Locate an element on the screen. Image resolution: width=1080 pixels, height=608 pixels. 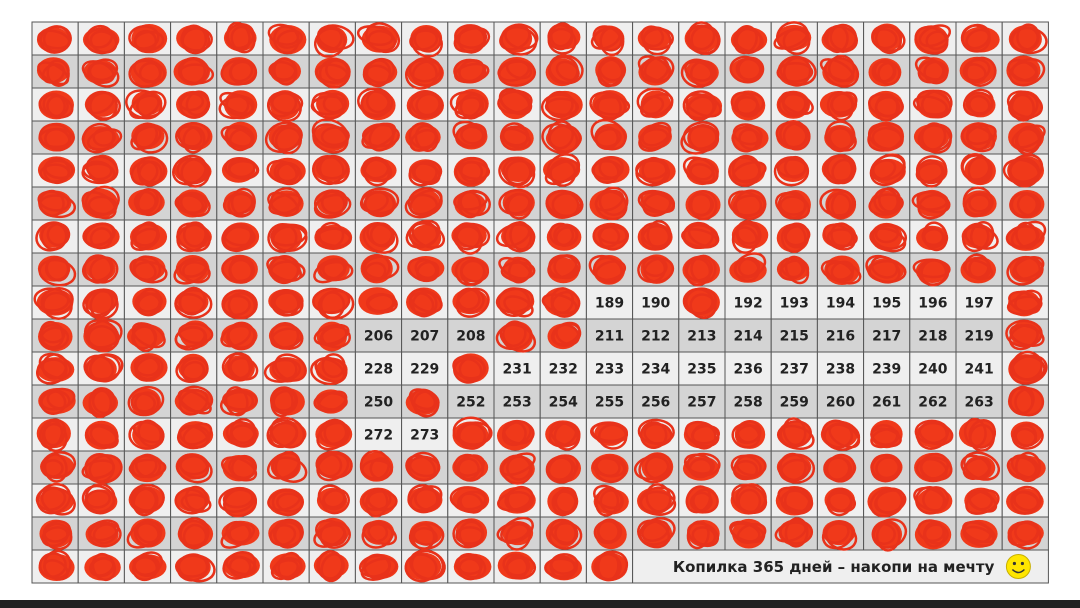
day-number: 208 is located at coordinates (470, 337).